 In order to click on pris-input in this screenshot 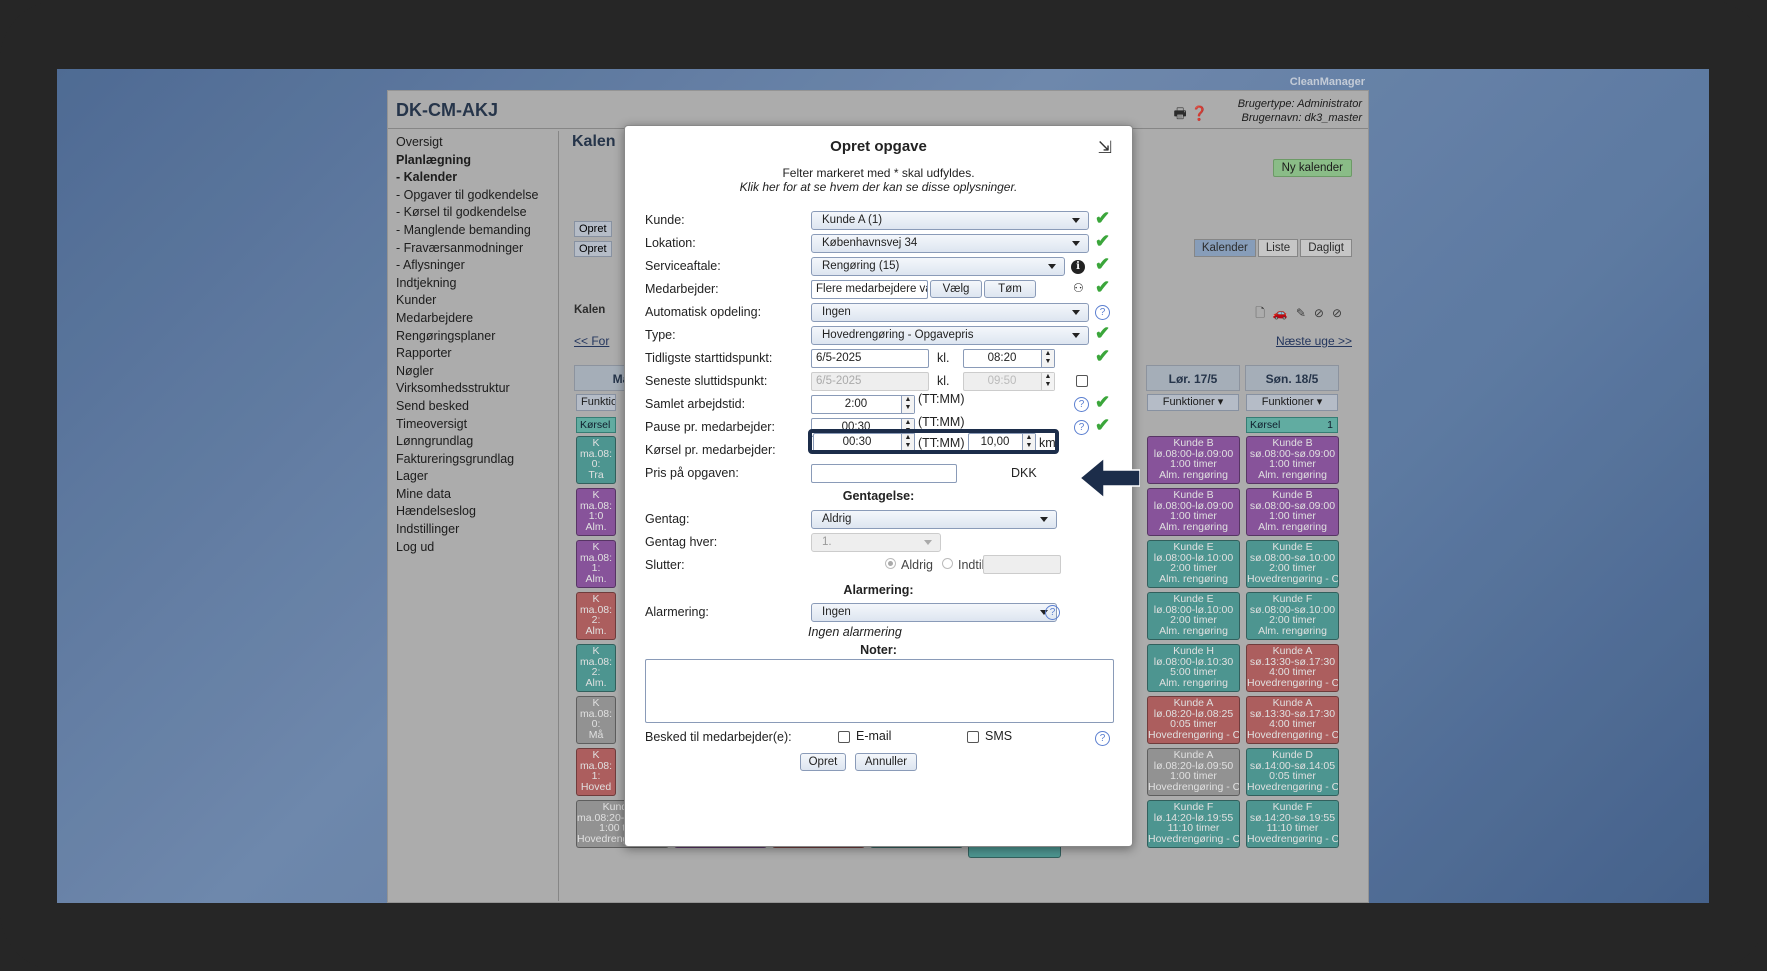, I will do `click(884, 473)`.